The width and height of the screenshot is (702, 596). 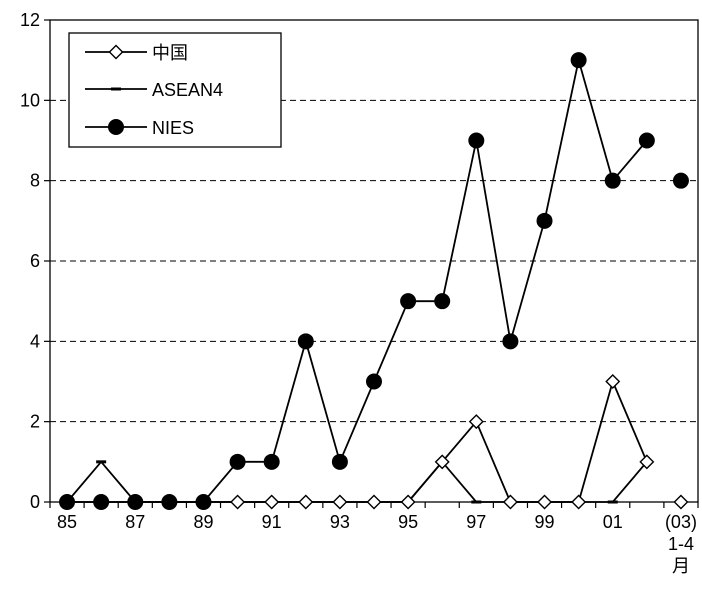 What do you see at coordinates (35, 341) in the screenshot?
I see `y-tick-label: 4` at bounding box center [35, 341].